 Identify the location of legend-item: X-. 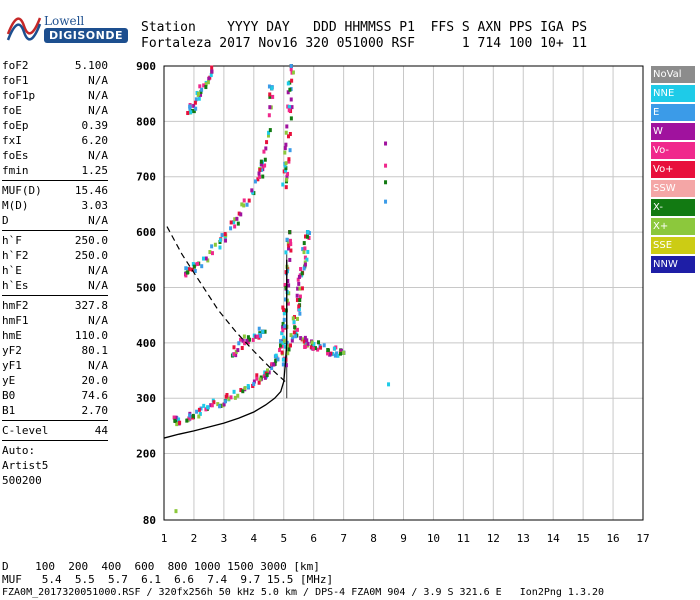
(673, 207).